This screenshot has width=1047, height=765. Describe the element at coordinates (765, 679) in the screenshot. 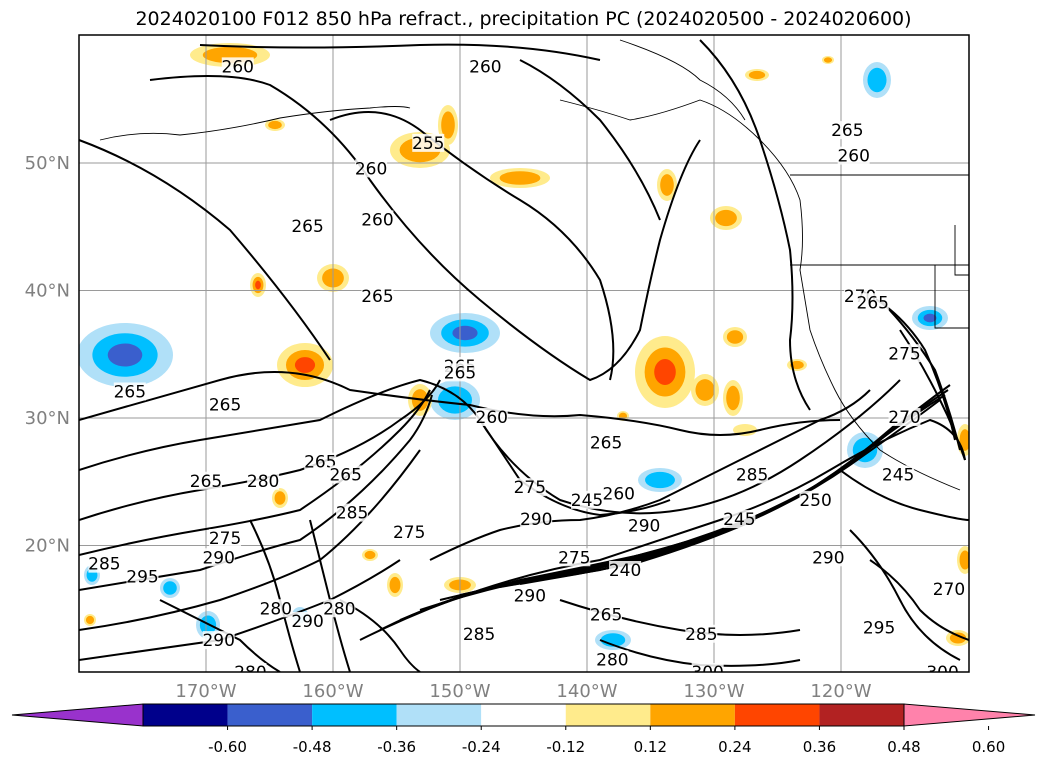

I see `contour-label: 295` at that location.